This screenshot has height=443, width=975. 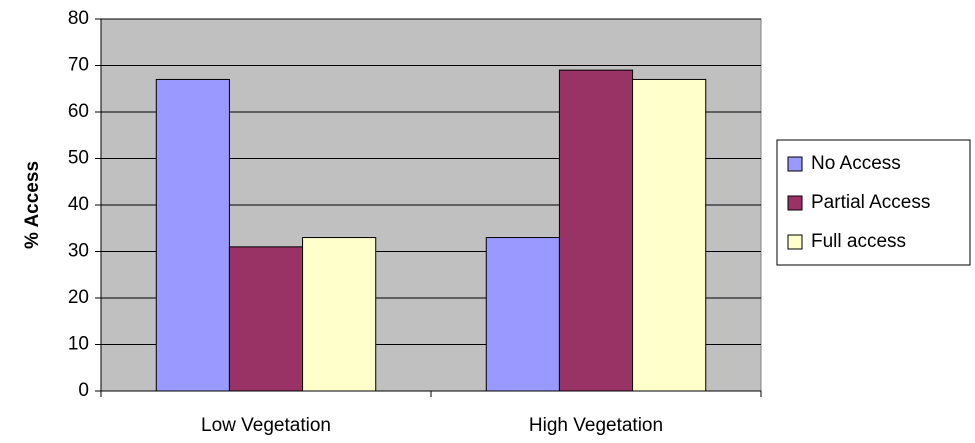 I want to click on x-category-label: Low Vegetation, so click(x=266, y=425).